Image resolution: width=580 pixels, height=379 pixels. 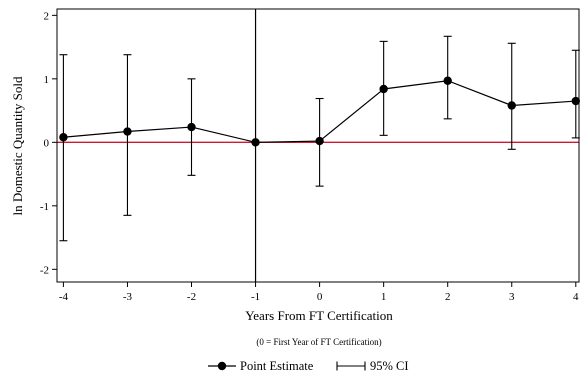 I want to click on x-tick-label: 2, so click(x=448, y=297).